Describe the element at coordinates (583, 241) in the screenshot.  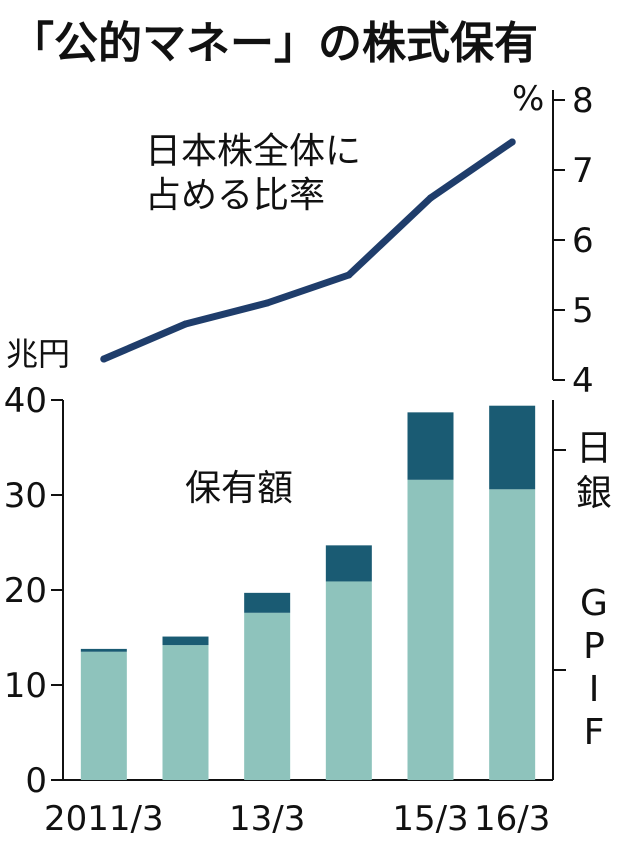
I see `line-y-tick-label: 6` at that location.